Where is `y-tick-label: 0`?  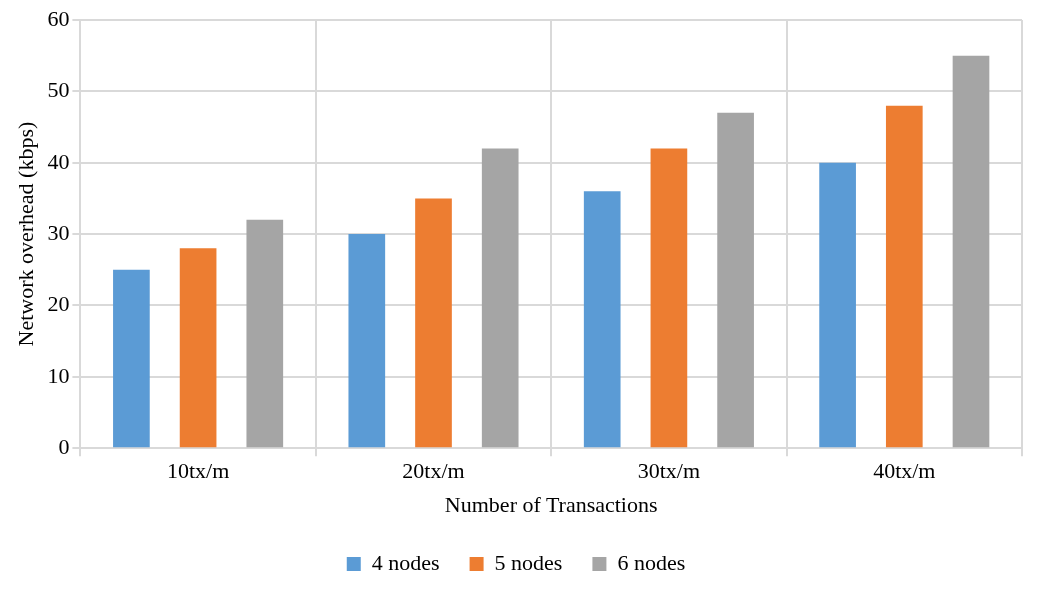
y-tick-label: 0 is located at coordinates (64, 446).